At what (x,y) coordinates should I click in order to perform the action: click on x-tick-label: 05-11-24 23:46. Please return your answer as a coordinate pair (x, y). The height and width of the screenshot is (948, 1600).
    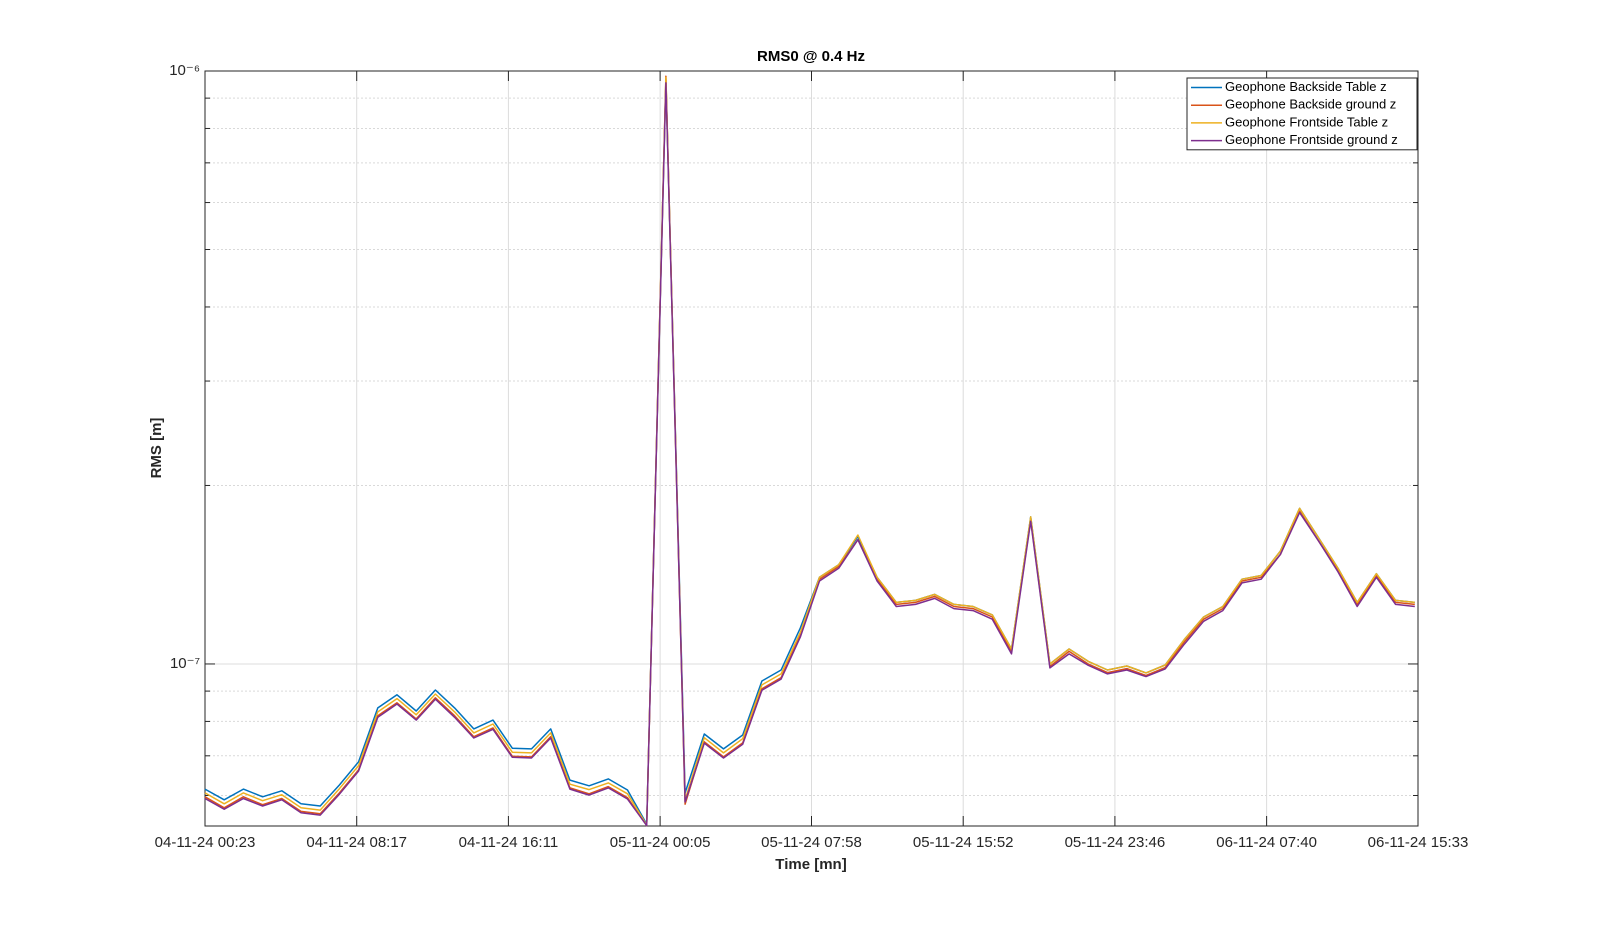
    Looking at the image, I should click on (1115, 842).